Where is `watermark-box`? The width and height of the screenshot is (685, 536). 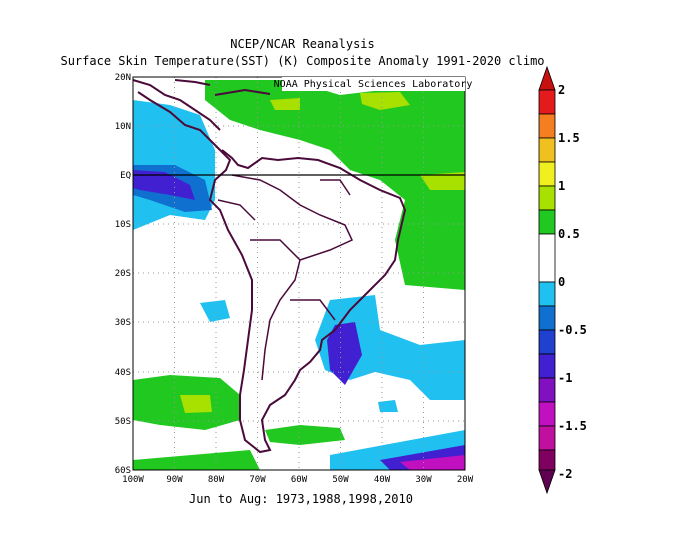
watermark-box is located at coordinates (373, 84).